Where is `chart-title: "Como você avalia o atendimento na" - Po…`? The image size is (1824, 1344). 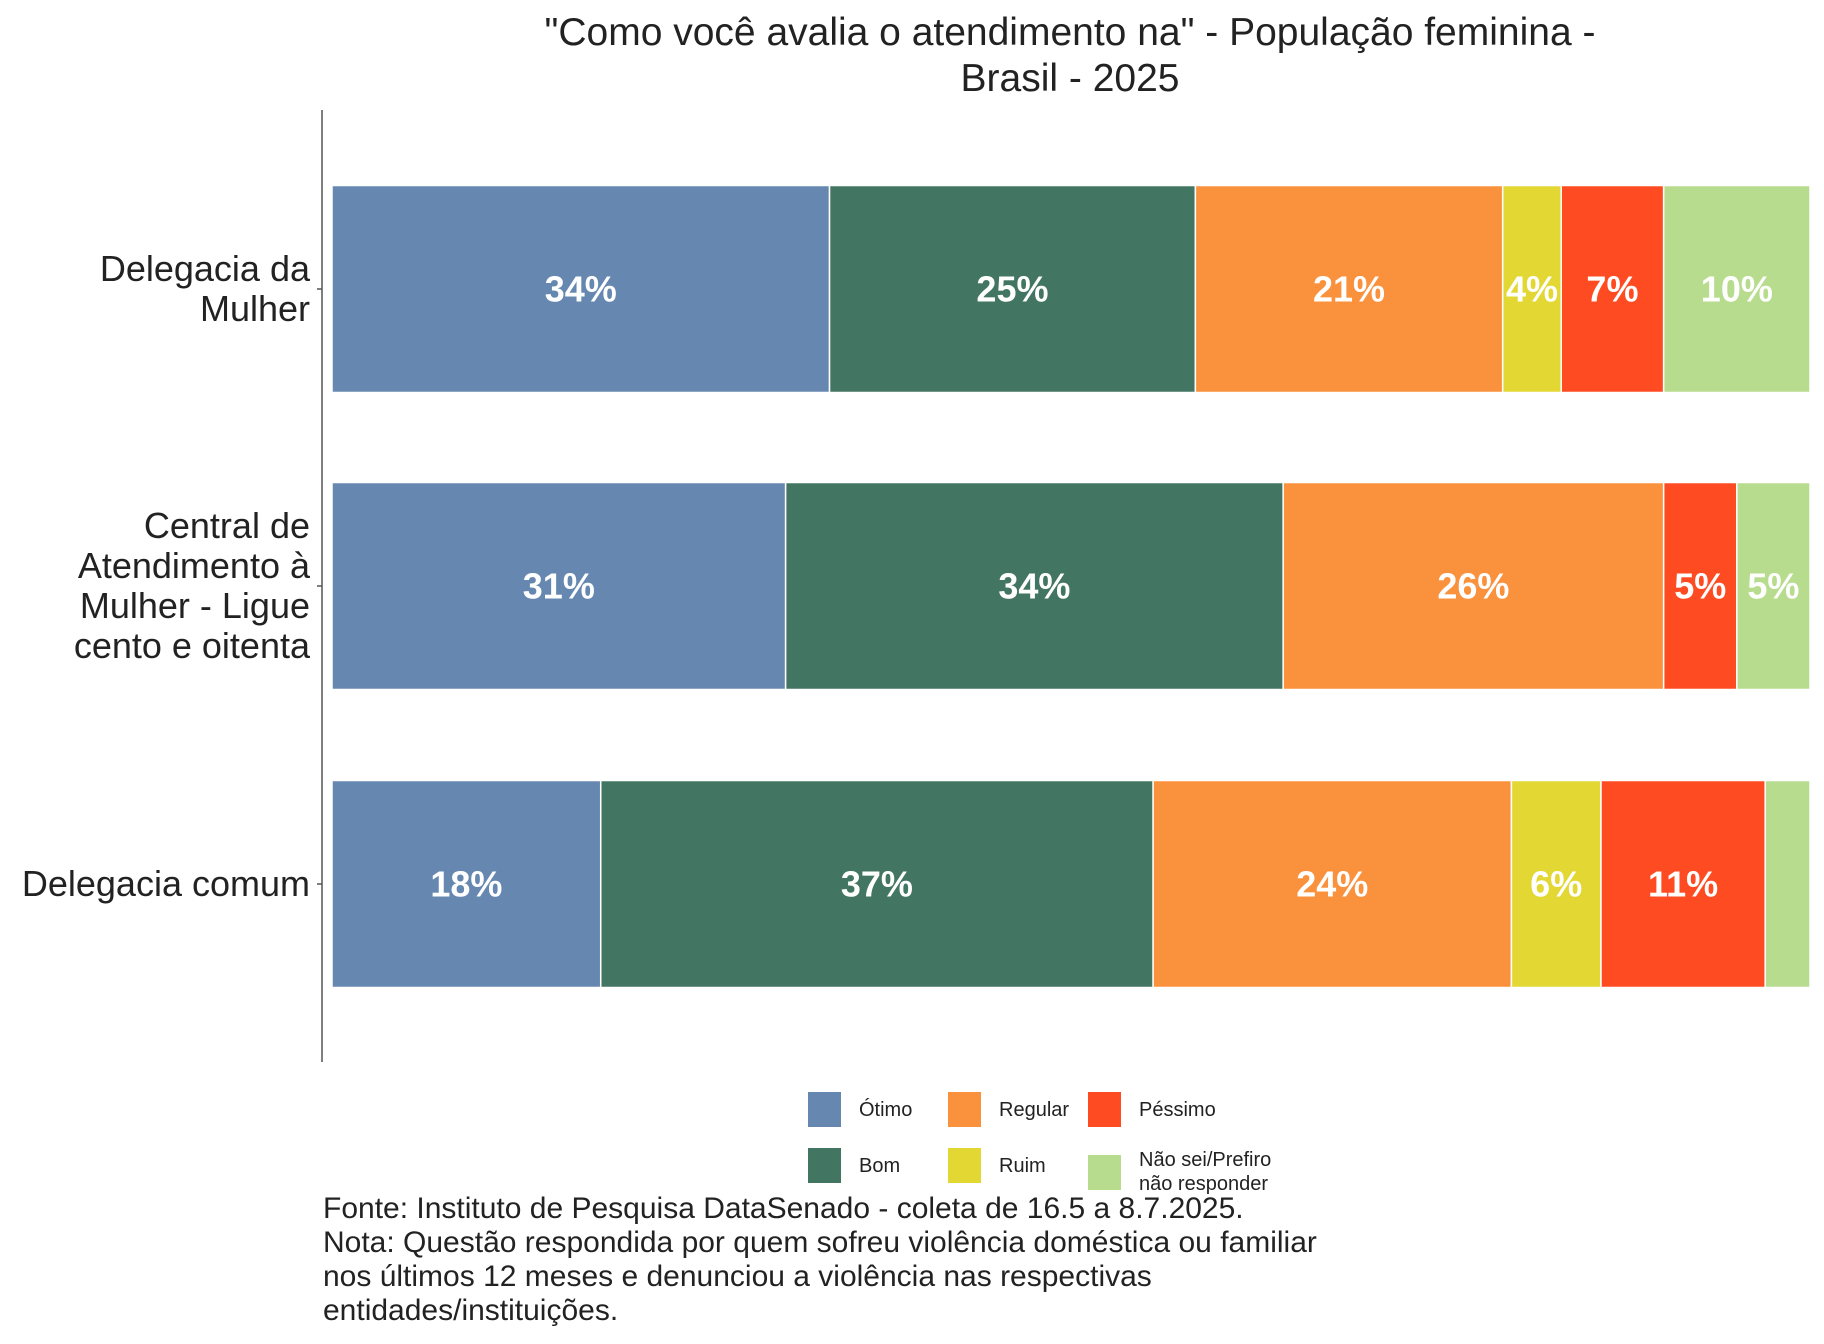
chart-title: "Como você avalia o atendimento na" - Po… is located at coordinates (1070, 56).